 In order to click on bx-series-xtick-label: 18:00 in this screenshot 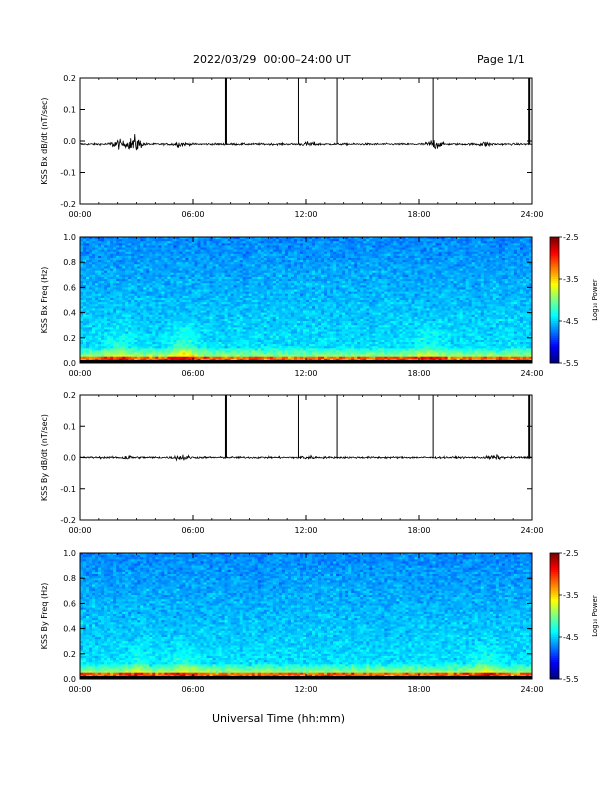, I will do `click(418, 214)`.